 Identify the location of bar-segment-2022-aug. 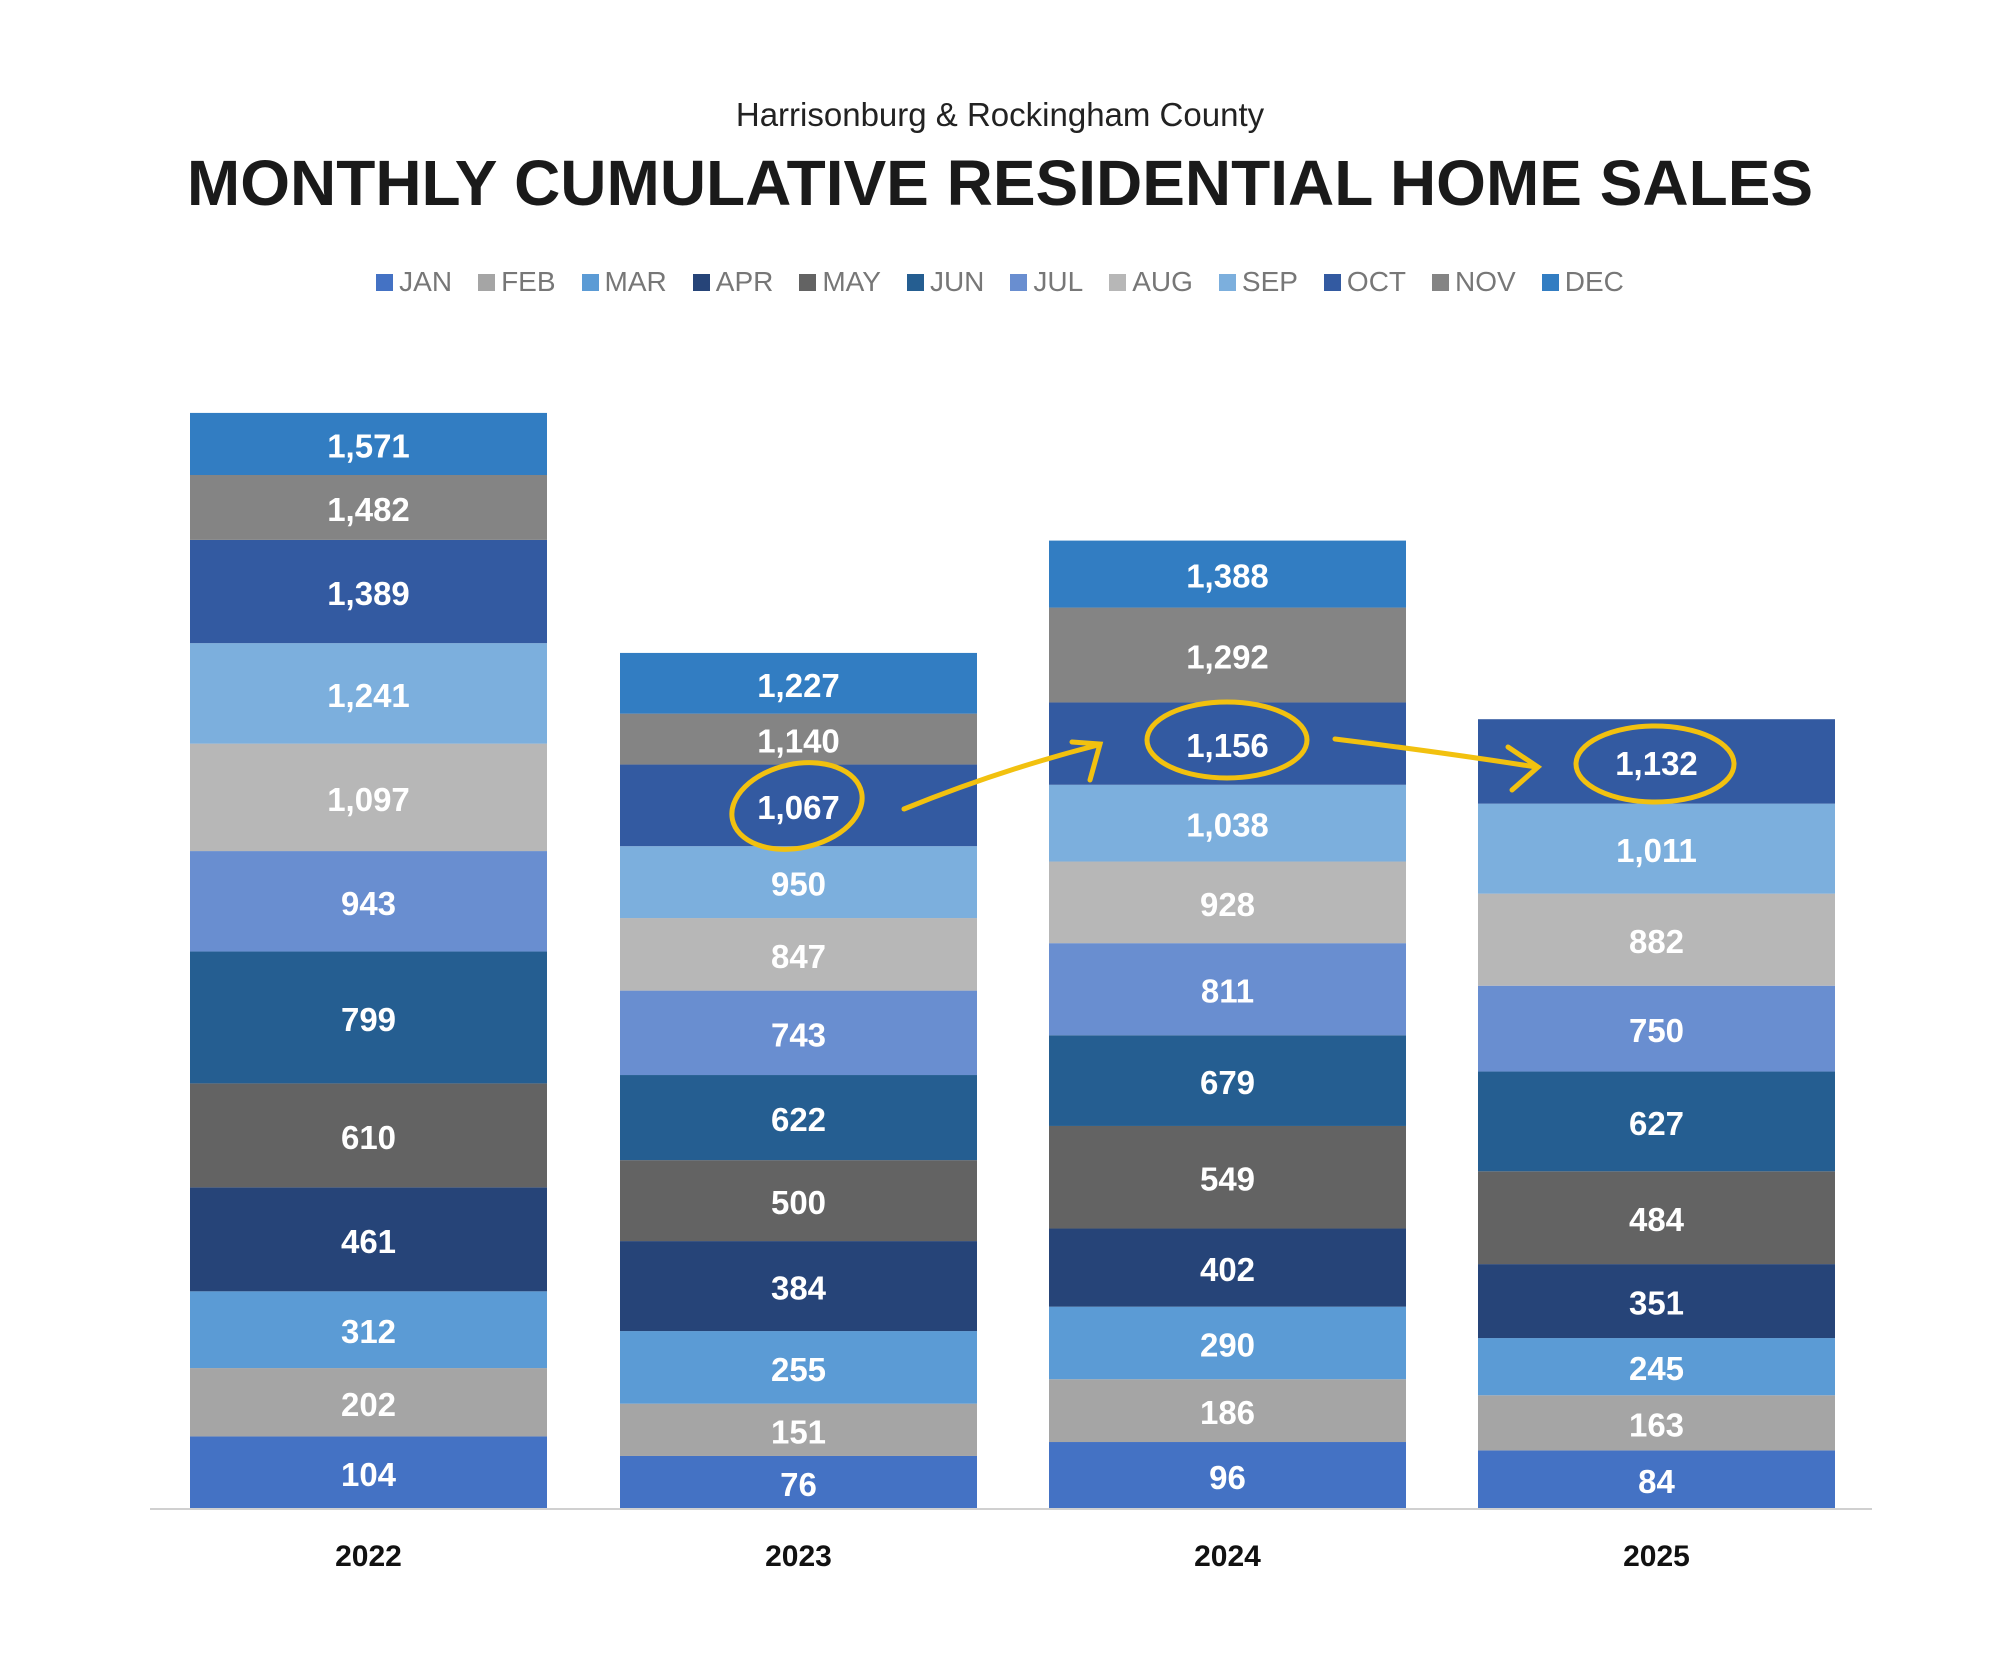
(368, 797).